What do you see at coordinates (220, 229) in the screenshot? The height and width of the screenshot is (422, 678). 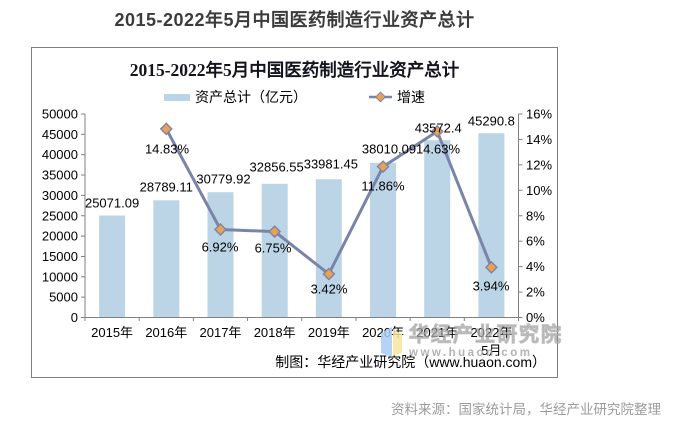 I see `growth-marker-2017年` at bounding box center [220, 229].